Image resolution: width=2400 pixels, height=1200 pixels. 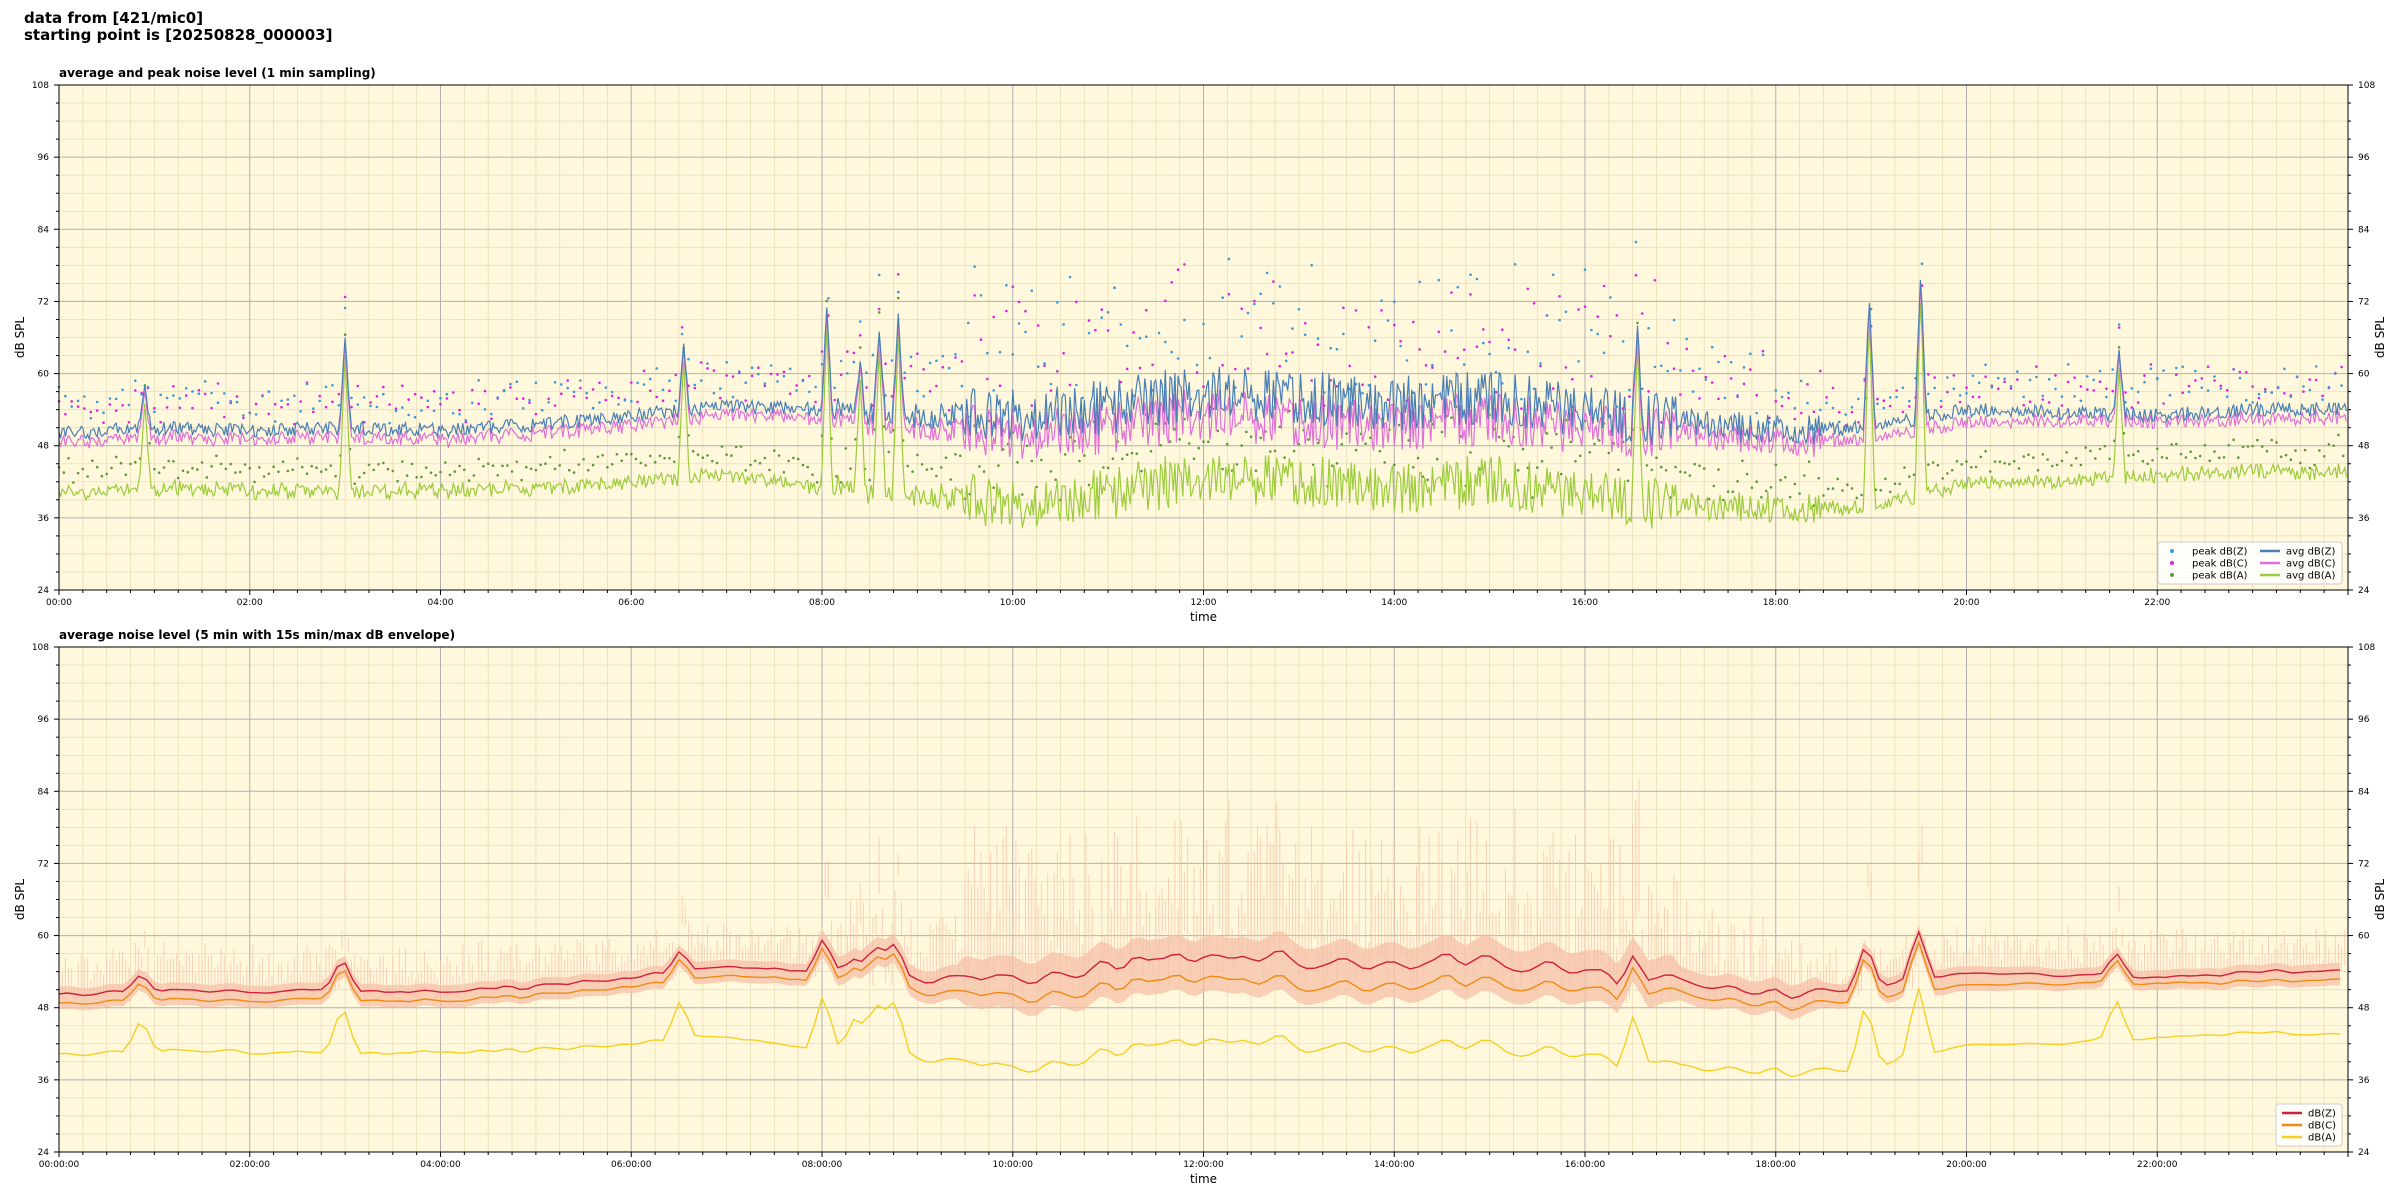 I want to click on y-tick-label-right: 60, so click(x=2364, y=375).